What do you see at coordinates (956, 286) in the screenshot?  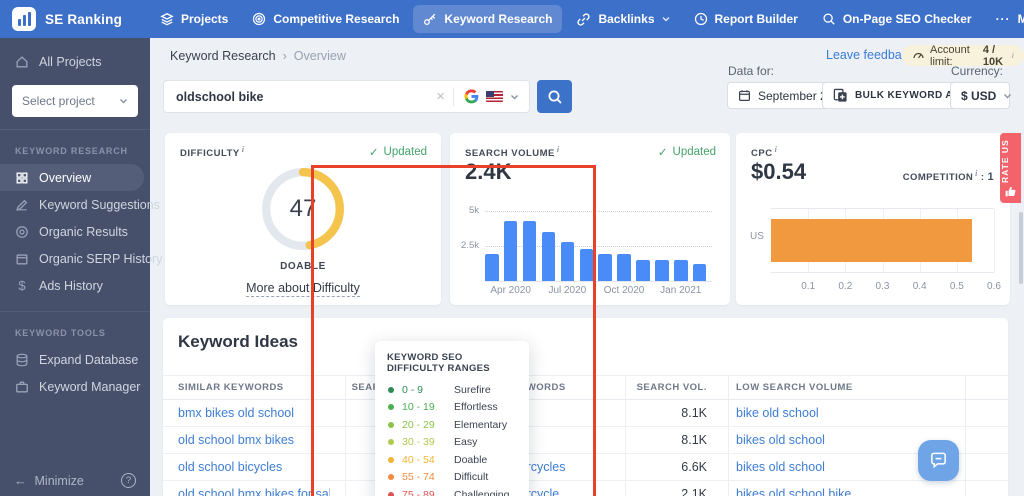 I see `x-tick-label: 0.5` at bounding box center [956, 286].